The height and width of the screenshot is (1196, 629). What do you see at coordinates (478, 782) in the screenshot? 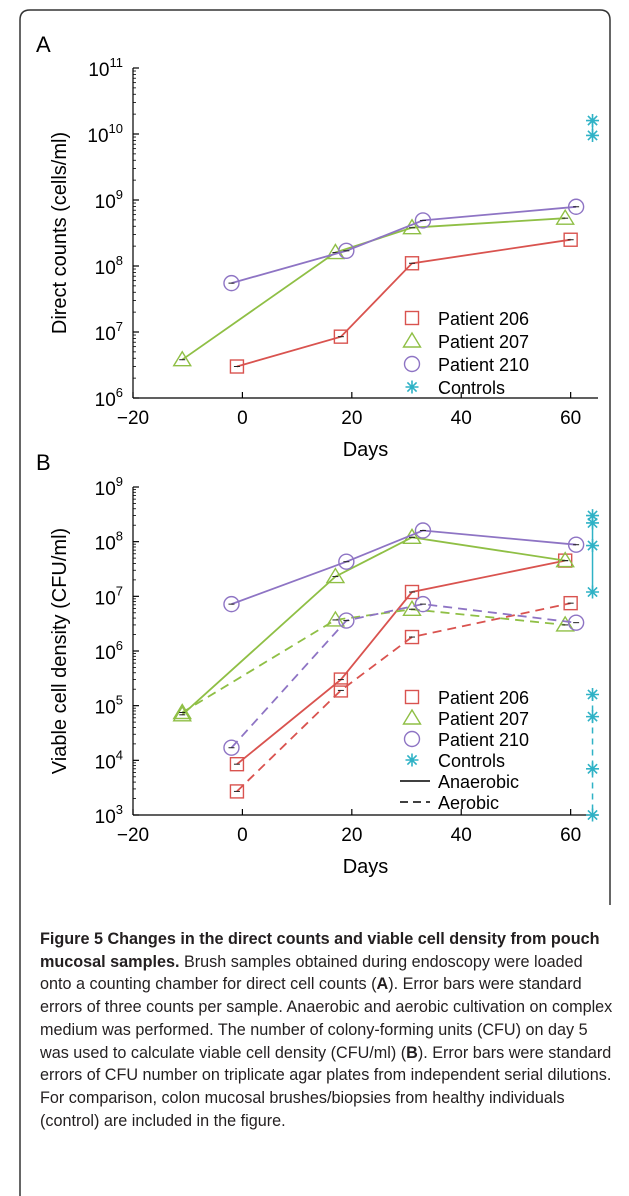
I see `legend-label: Anaerobic` at bounding box center [478, 782].